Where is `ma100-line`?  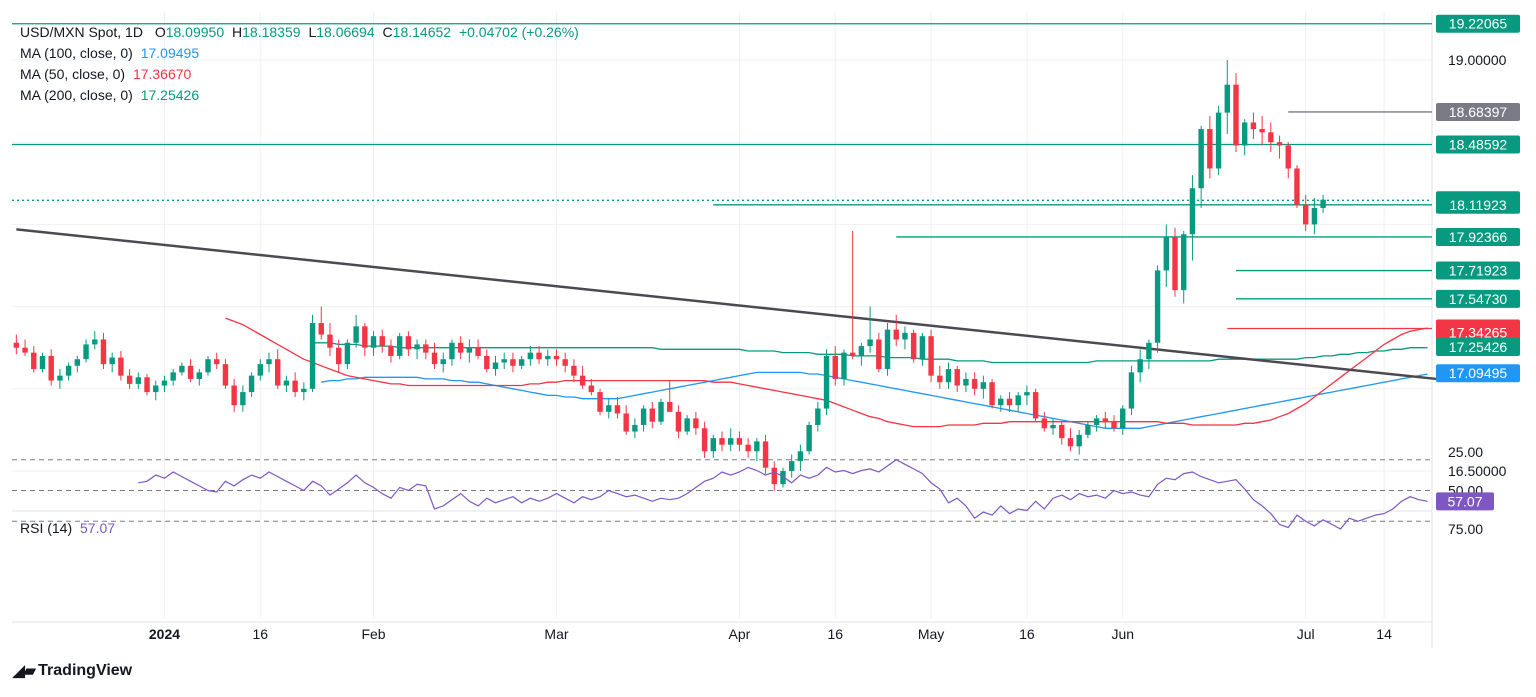 ma100-line is located at coordinates (874, 400).